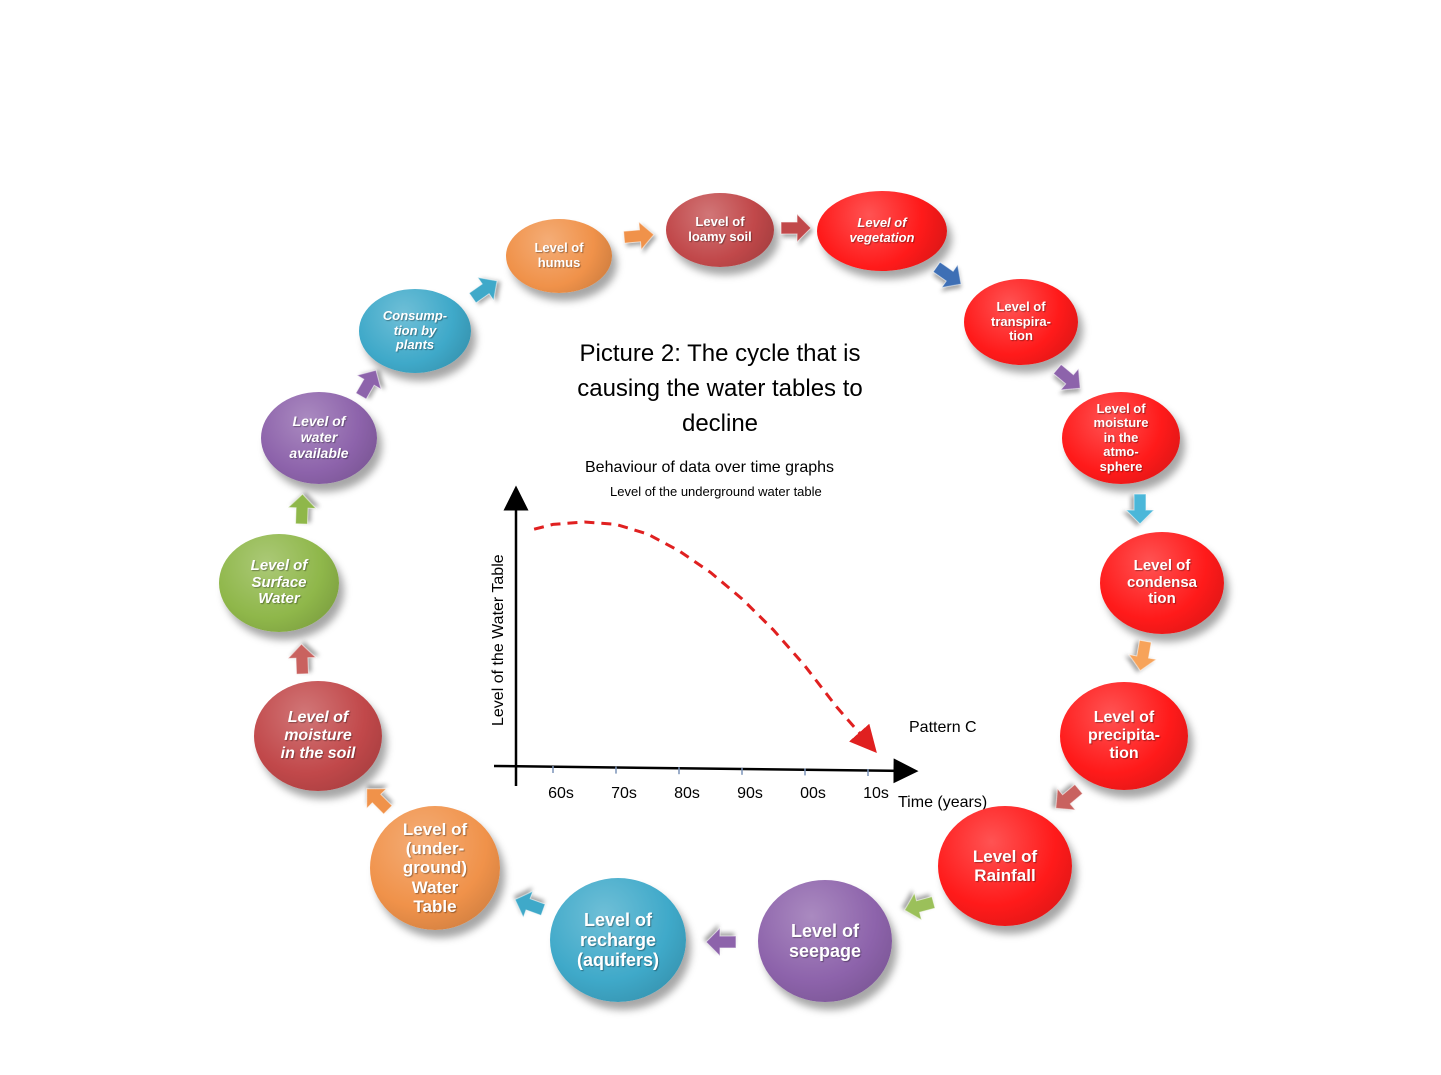 This screenshot has height=1075, width=1441. What do you see at coordinates (624, 793) in the screenshot?
I see `x-tick-label: 70s` at bounding box center [624, 793].